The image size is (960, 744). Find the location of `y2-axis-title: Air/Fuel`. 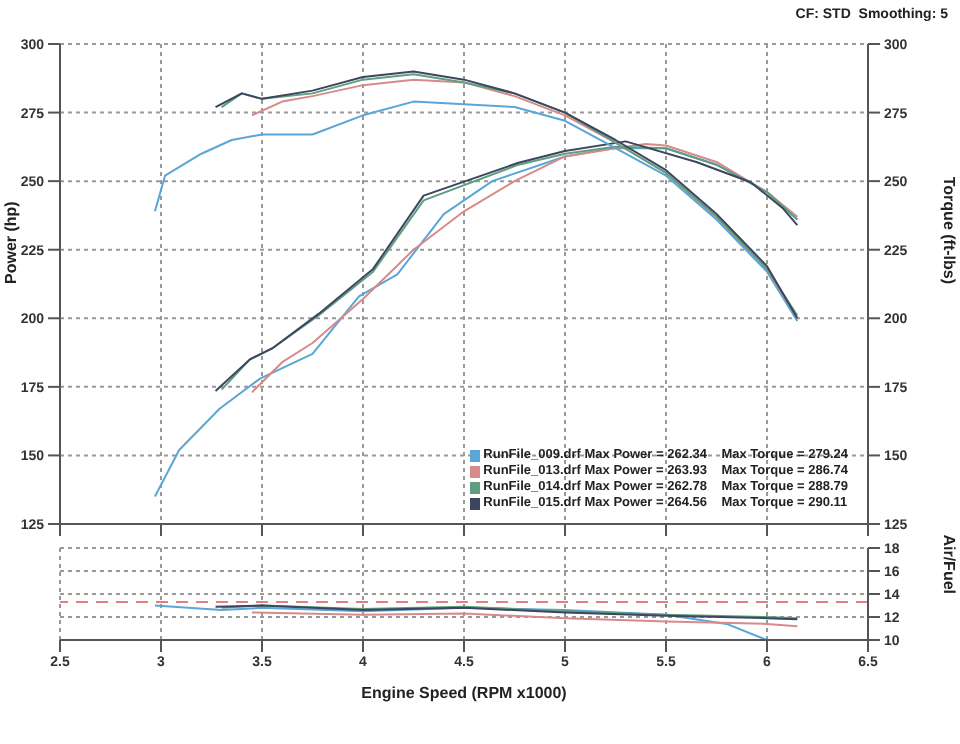

y2-axis-title: Air/Fuel is located at coordinates (949, 564).